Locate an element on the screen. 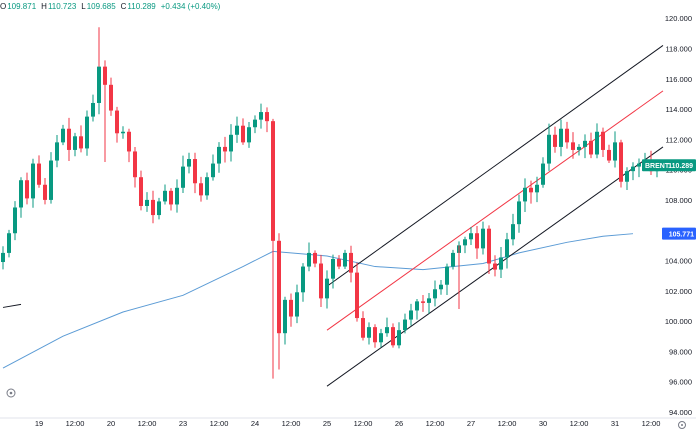 The width and height of the screenshot is (696, 430). settings-icon is located at coordinates (682, 425).